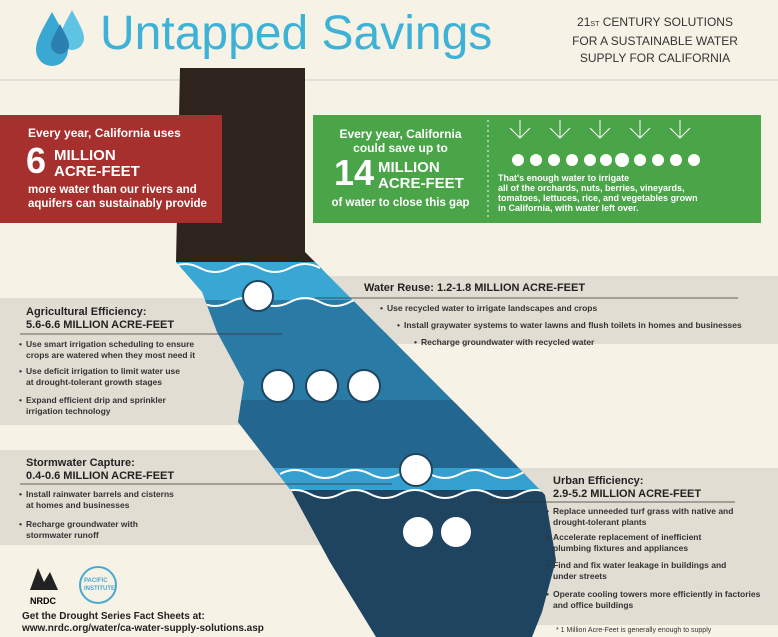  What do you see at coordinates (621, 548) in the screenshot?
I see `urban-item: plumbing fixtures and appliances` at bounding box center [621, 548].